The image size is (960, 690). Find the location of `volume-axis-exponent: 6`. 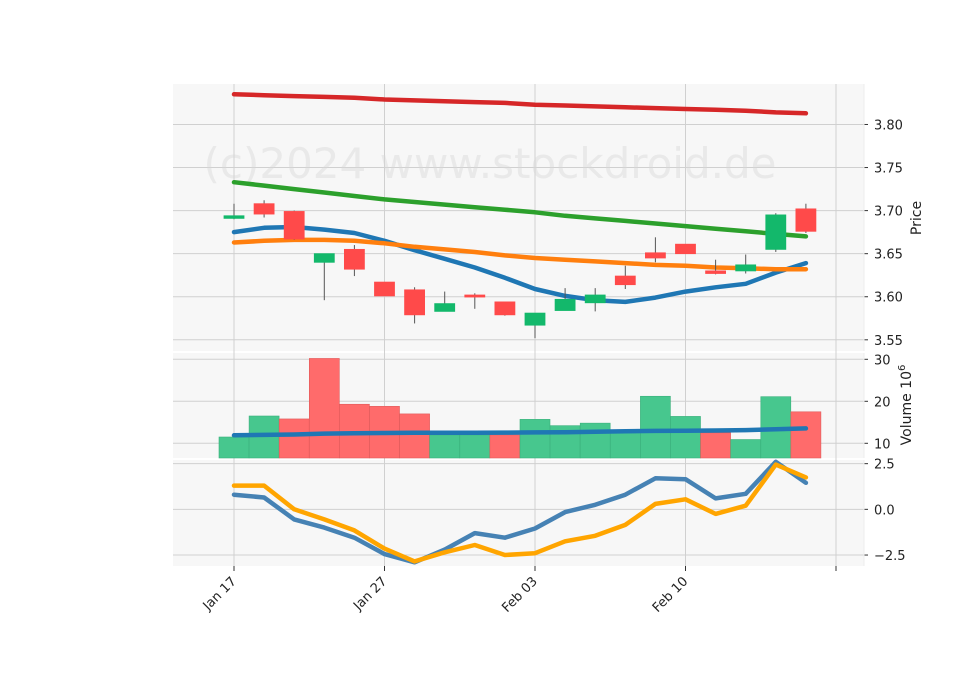

volume-axis-exponent: 6 is located at coordinates (902, 368).